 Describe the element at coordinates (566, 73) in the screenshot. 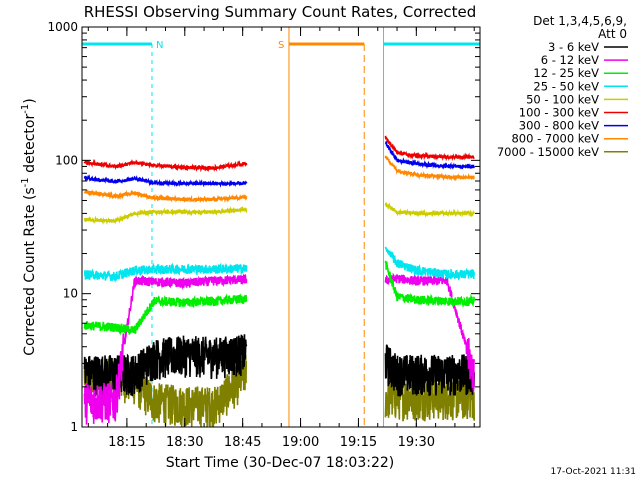

I see `legend-label: 12 - 25 keV` at that location.